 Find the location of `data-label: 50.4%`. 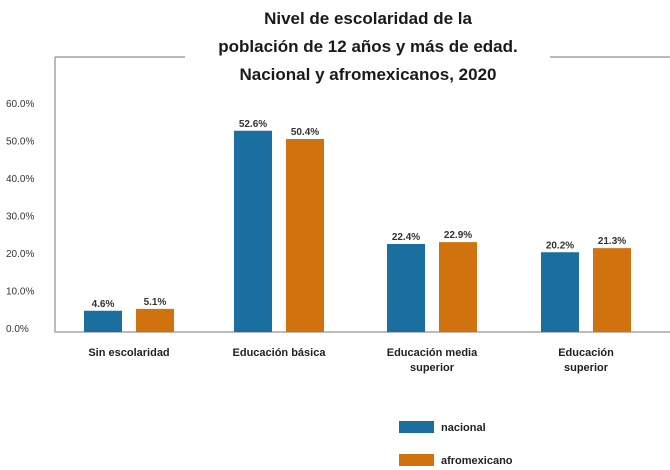

data-label: 50.4% is located at coordinates (305, 132).